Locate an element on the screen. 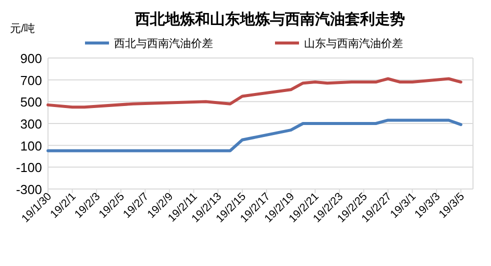 This screenshot has height=266, width=491. y-tick-label: -300 is located at coordinates (29, 189).